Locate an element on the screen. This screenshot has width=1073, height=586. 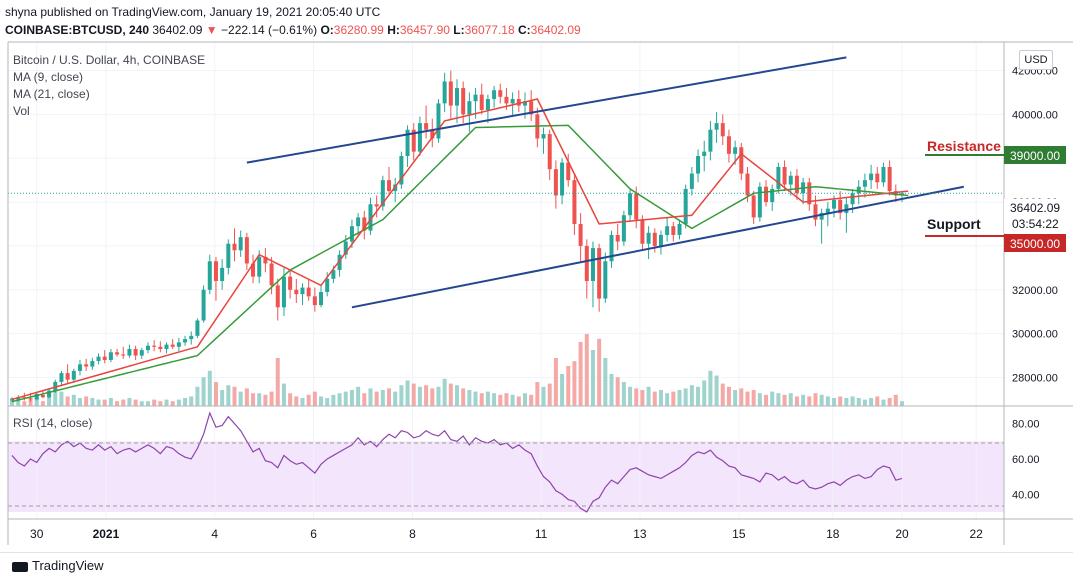
last-price-tag-value: 36402.09 is located at coordinates (1035, 208).